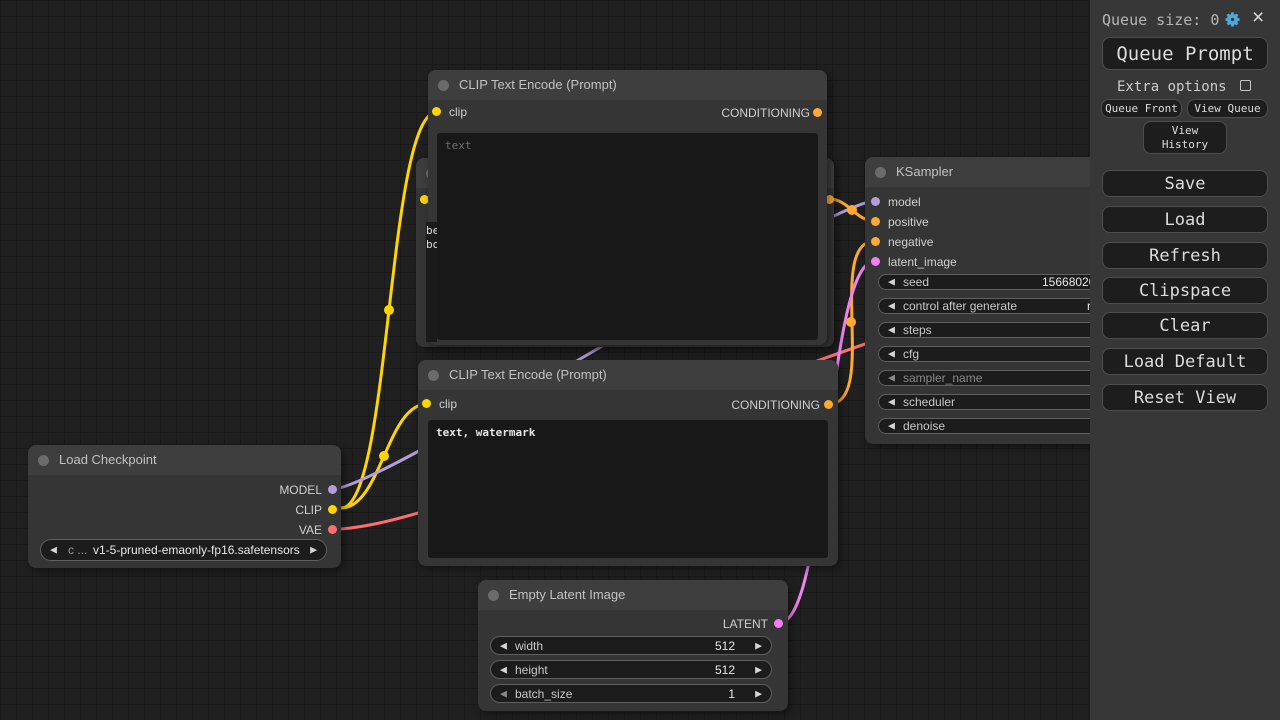  Describe the element at coordinates (332, 529) in the screenshot. I see `port-vae-output` at that location.